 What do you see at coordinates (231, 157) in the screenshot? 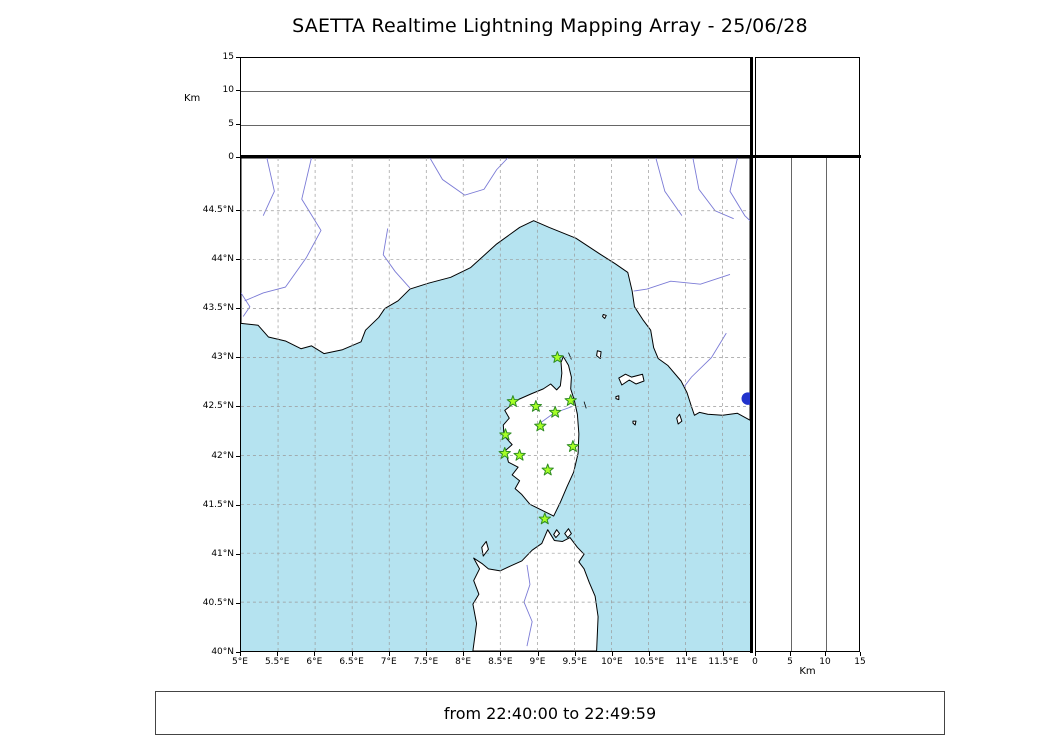
I see `top-km-tick-label: 0` at bounding box center [231, 157].